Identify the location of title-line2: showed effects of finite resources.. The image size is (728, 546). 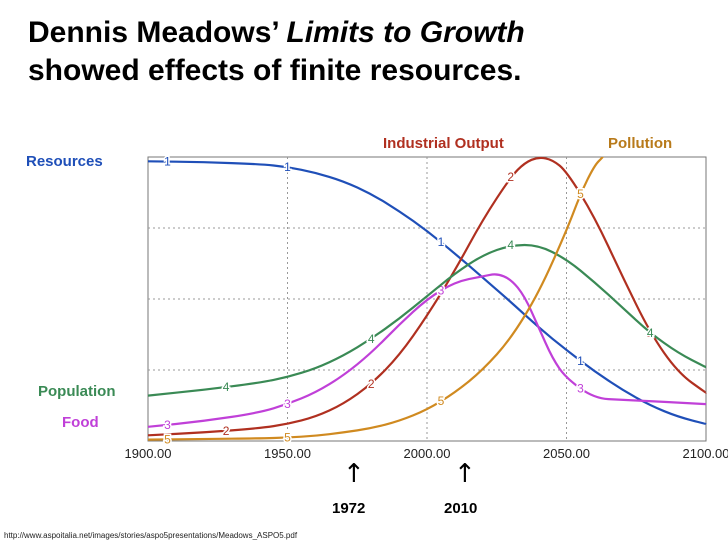
(275, 70).